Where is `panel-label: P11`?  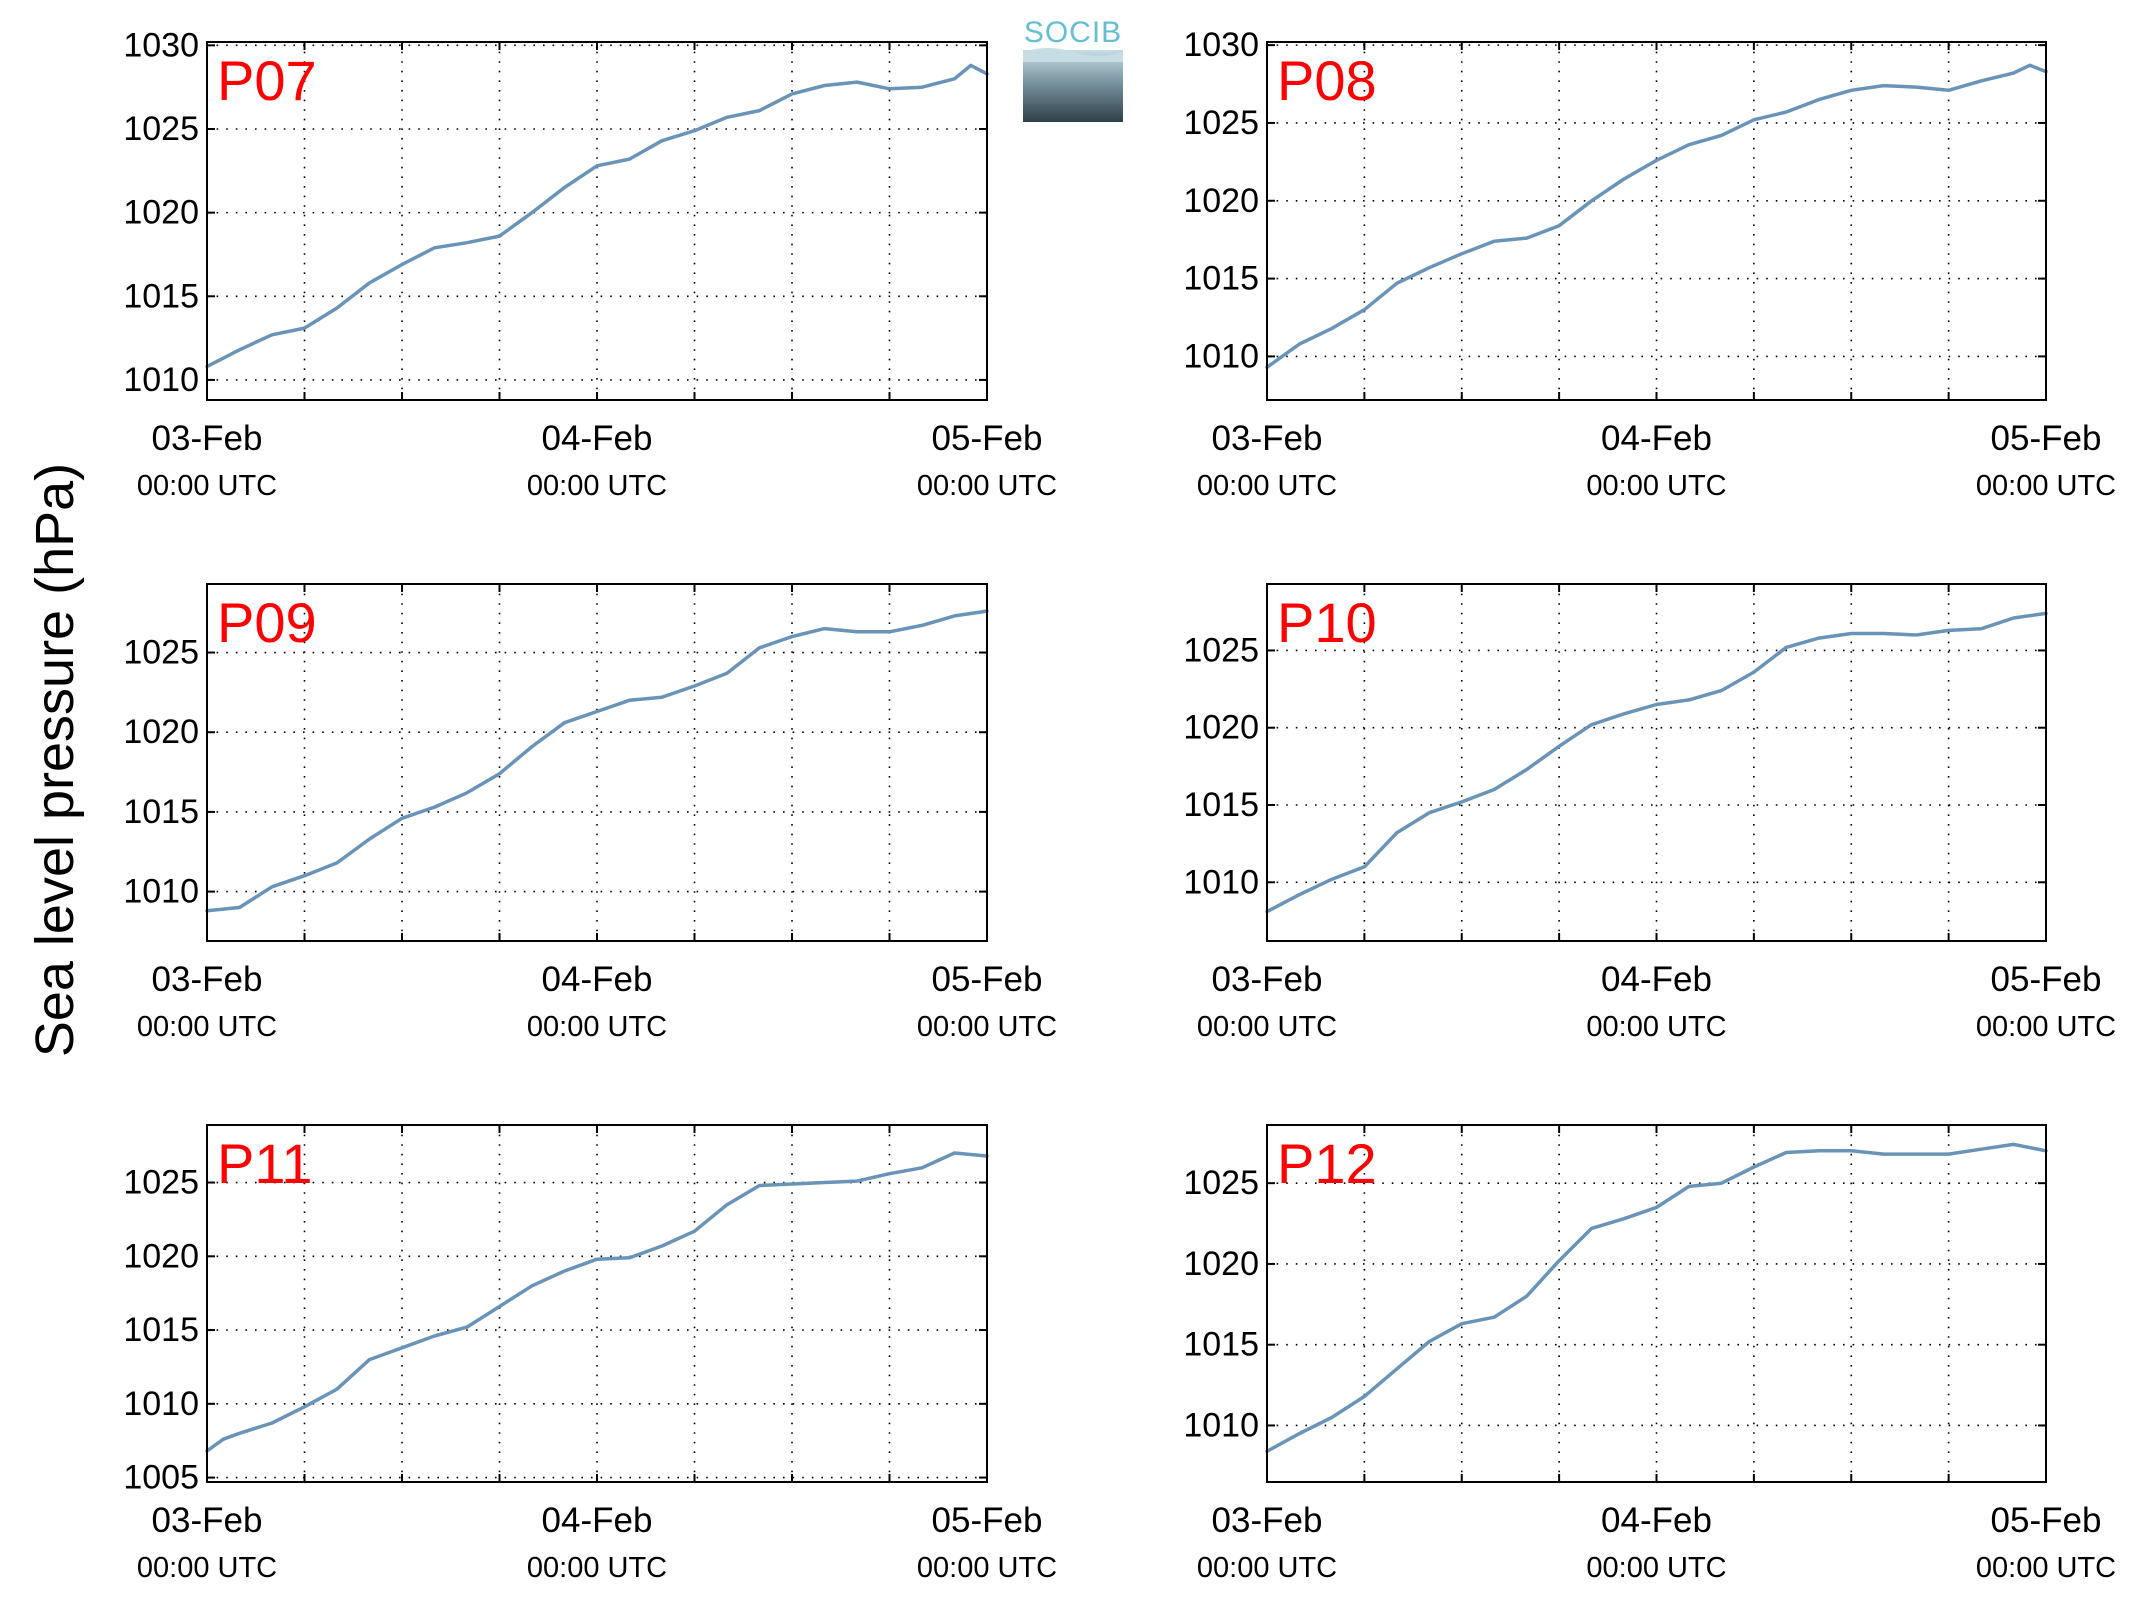 panel-label: P11 is located at coordinates (264, 1163).